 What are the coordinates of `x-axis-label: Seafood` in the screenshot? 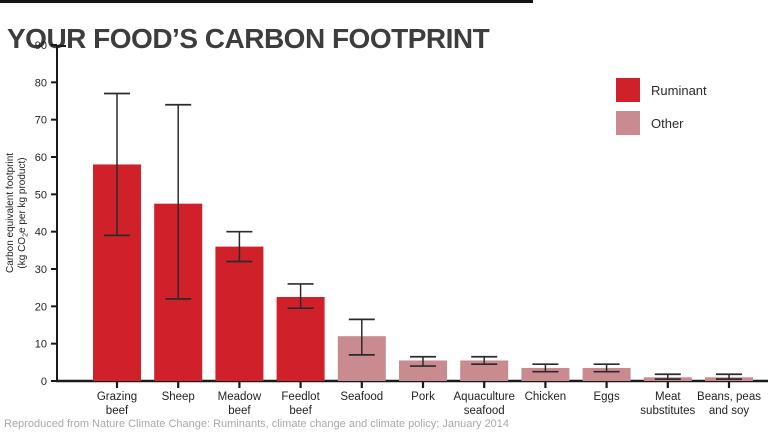 It's located at (361, 397).